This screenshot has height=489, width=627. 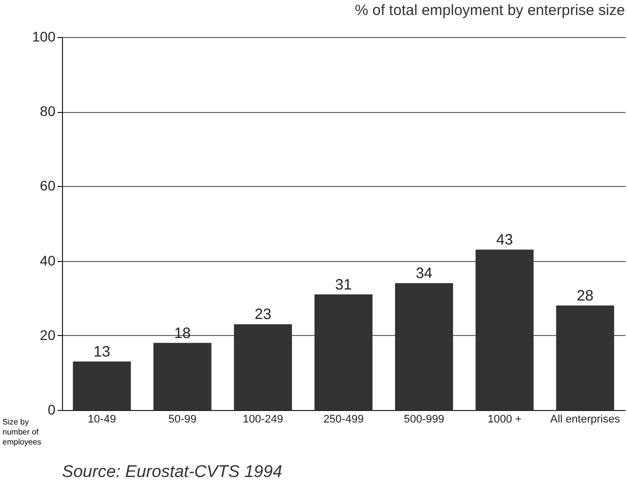 What do you see at coordinates (48, 260) in the screenshot?
I see `y-tick-label: 40` at bounding box center [48, 260].